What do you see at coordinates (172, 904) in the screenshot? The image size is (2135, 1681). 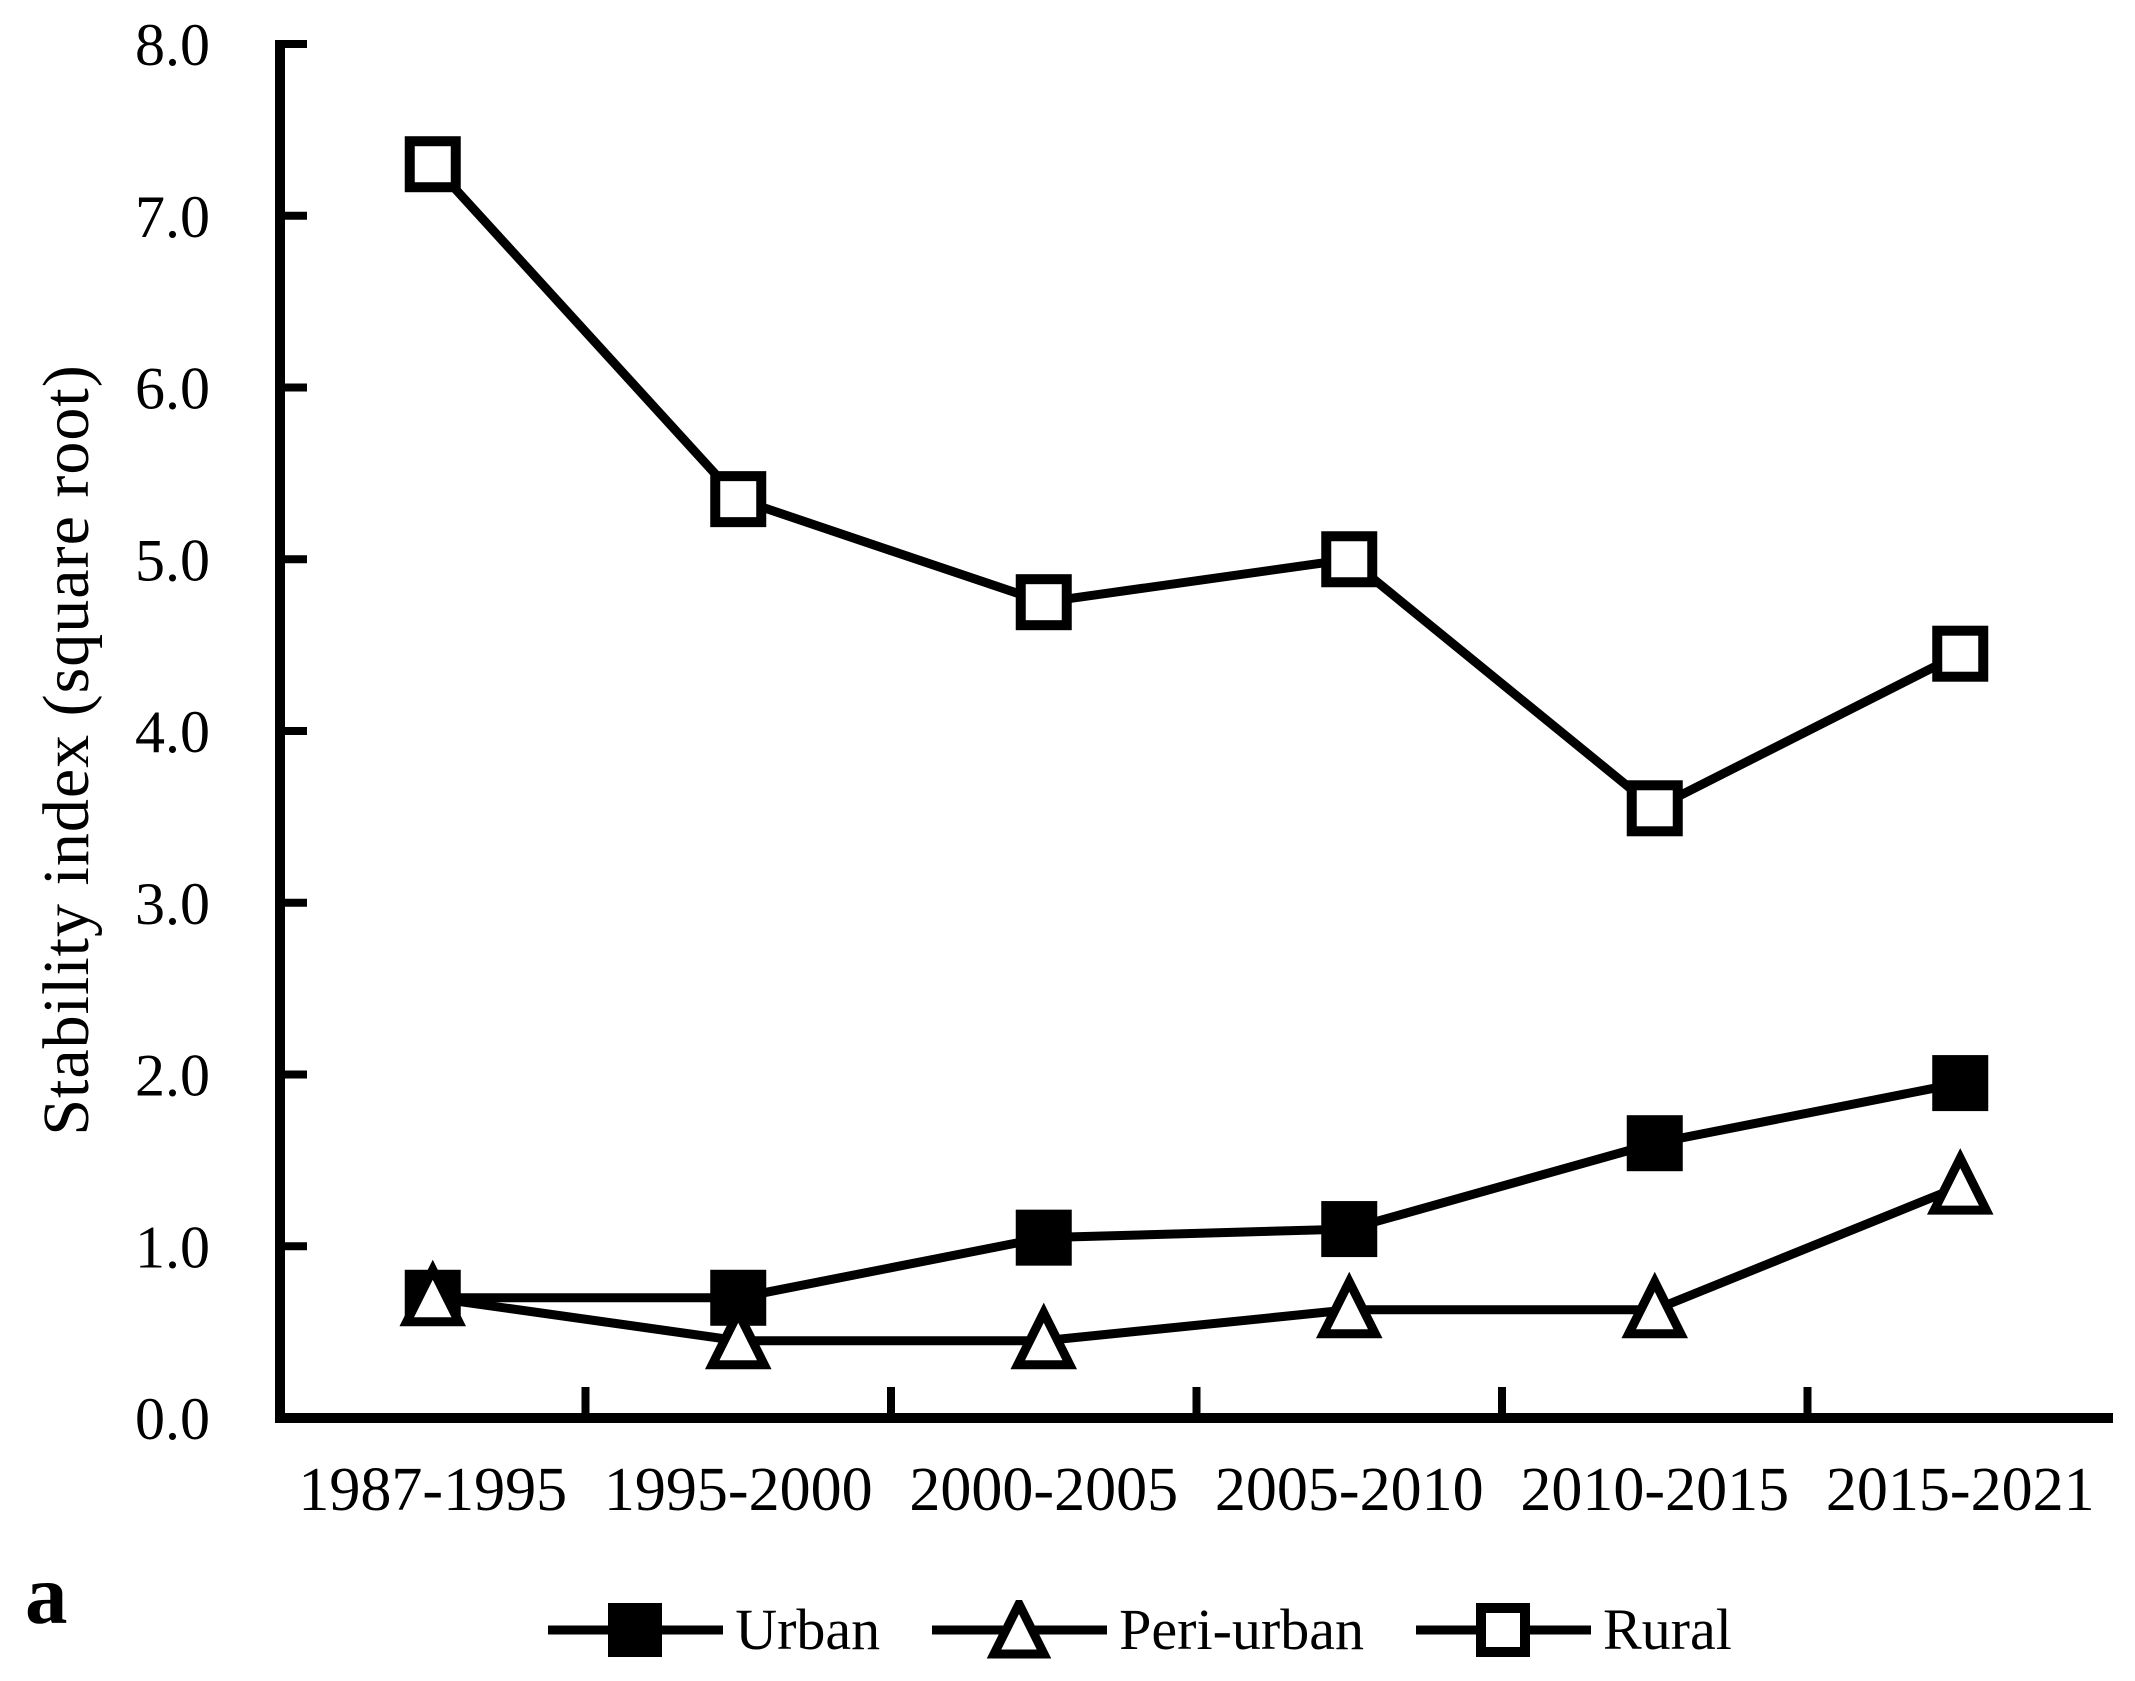 I see `y-tick-label: 3.0` at bounding box center [172, 904].